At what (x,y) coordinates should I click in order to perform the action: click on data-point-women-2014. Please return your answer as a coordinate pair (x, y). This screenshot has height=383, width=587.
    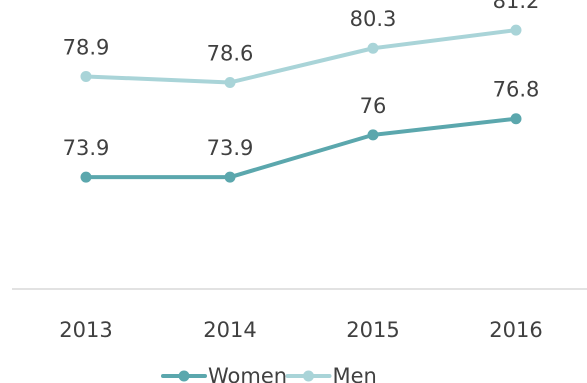
    Looking at the image, I should click on (230, 177).